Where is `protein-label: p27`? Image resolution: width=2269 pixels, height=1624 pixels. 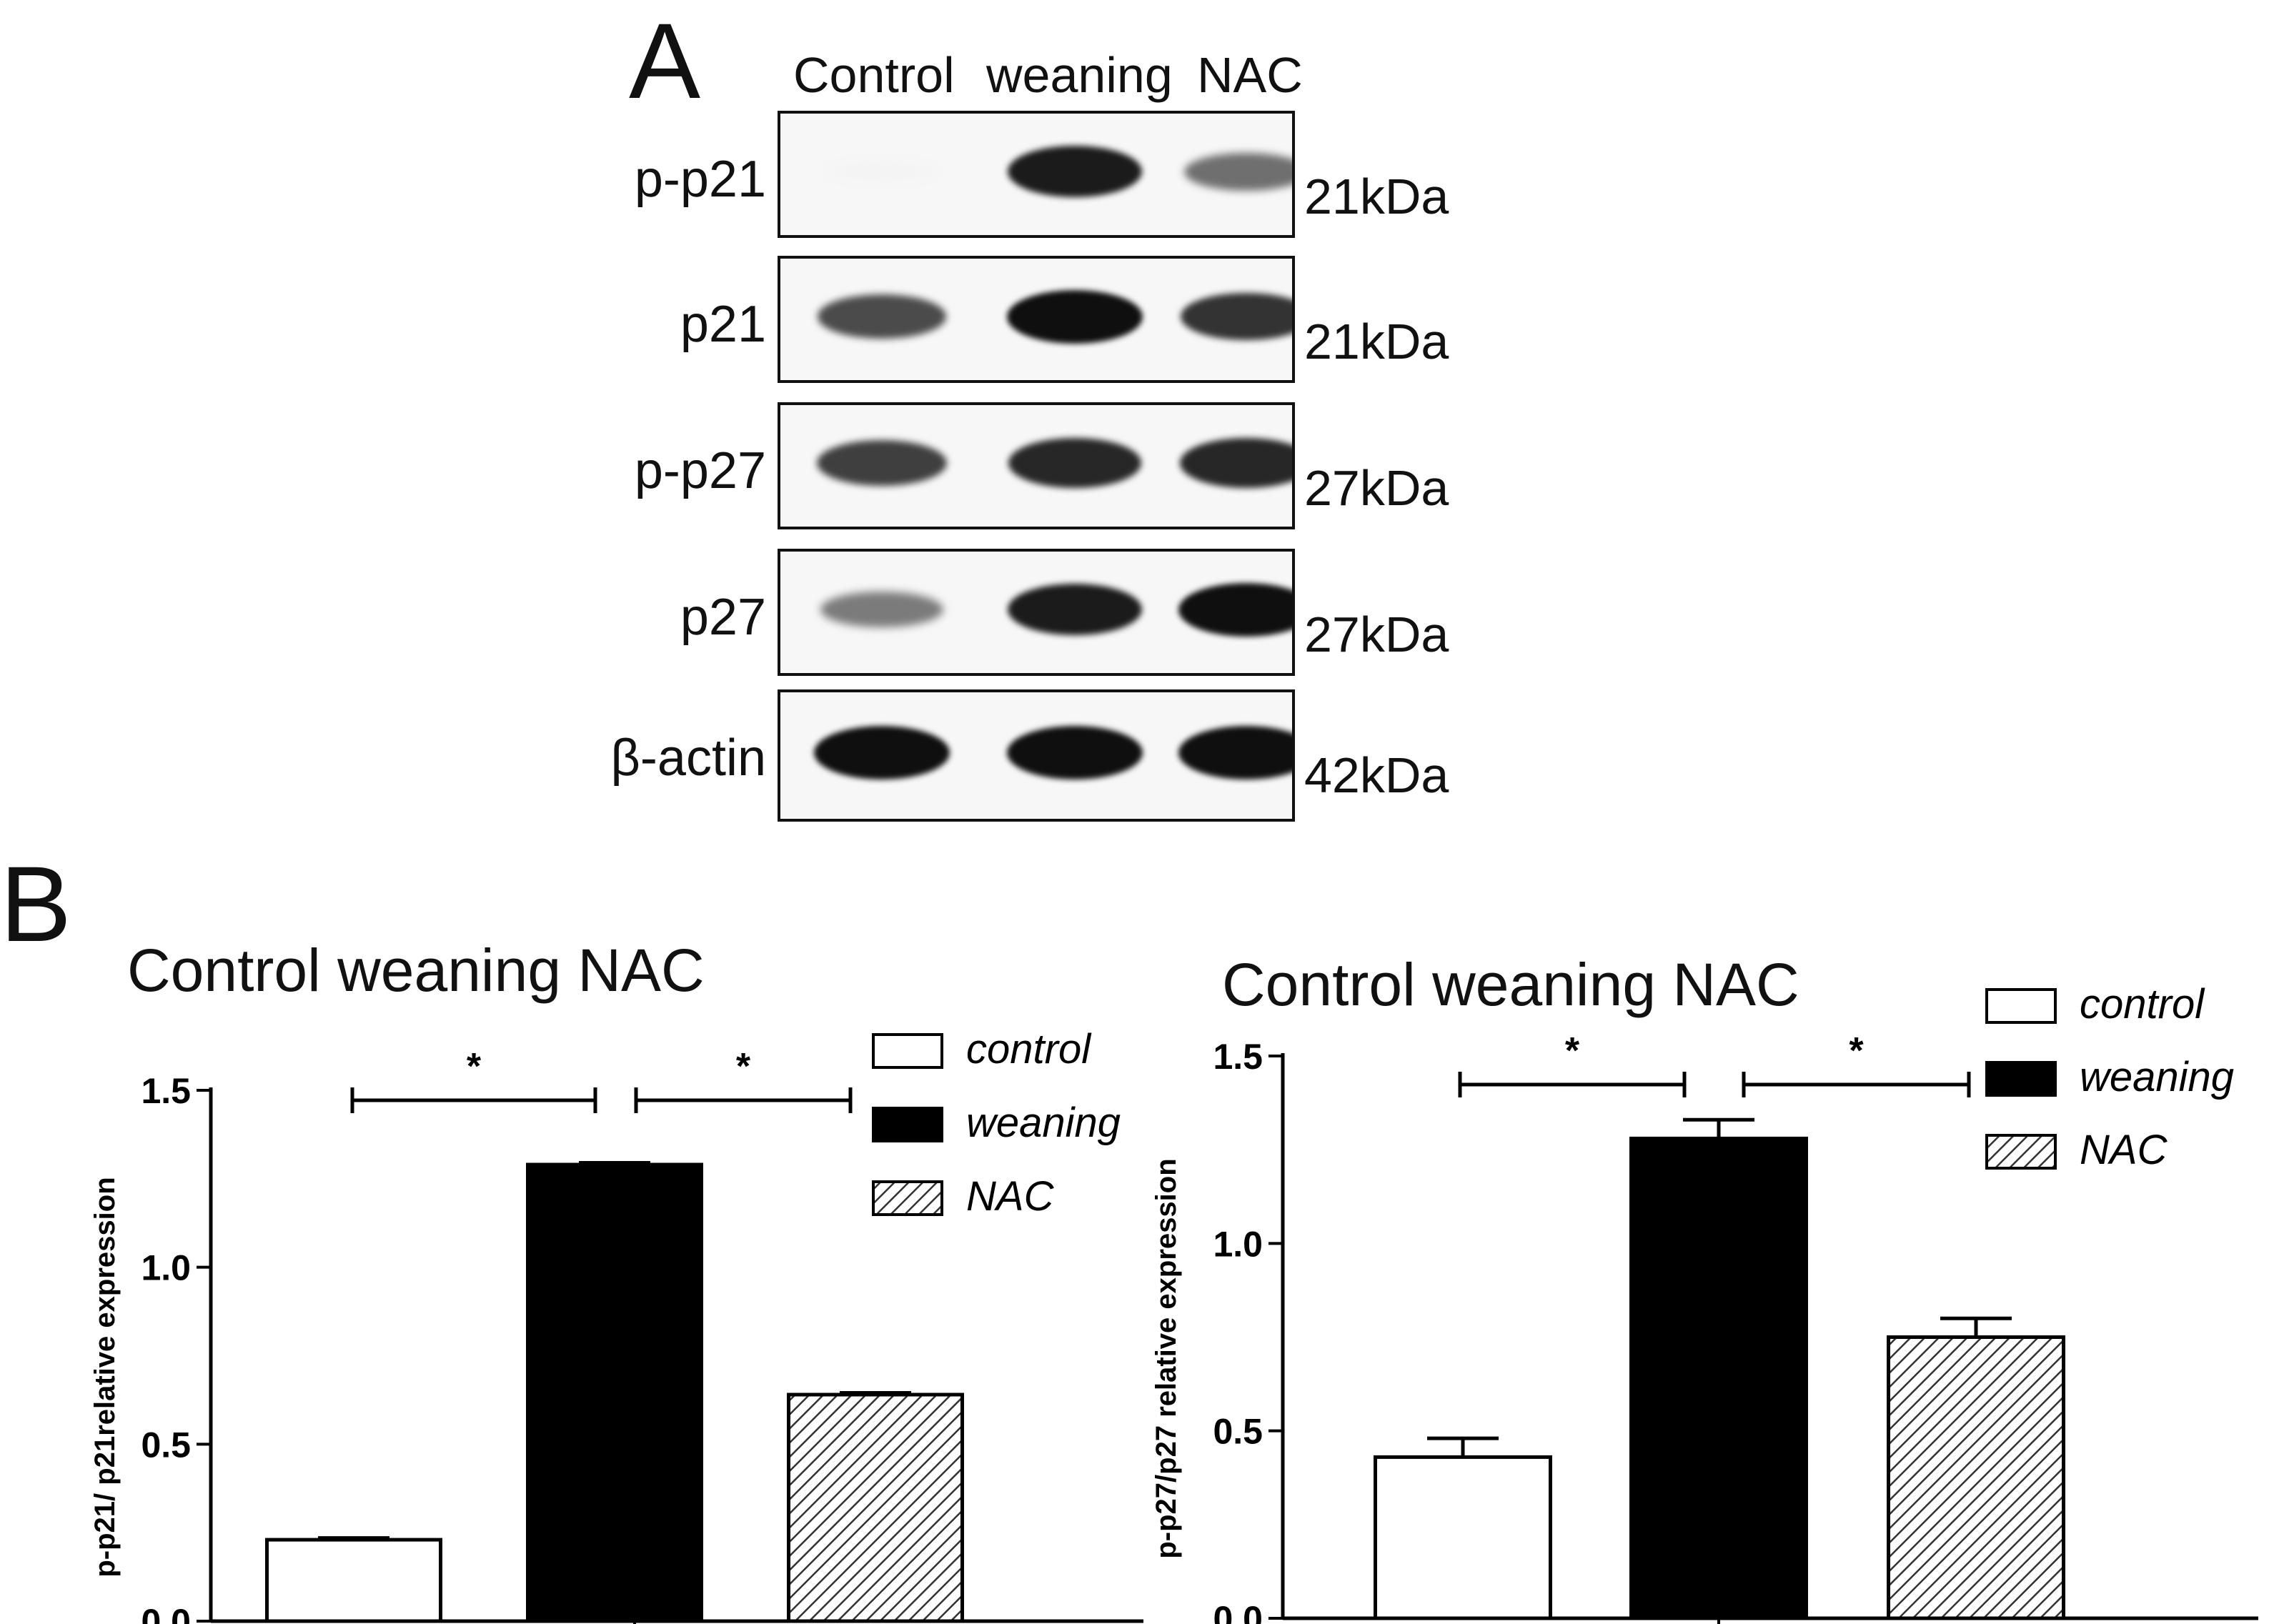
protein-label: p27 is located at coordinates (723, 617).